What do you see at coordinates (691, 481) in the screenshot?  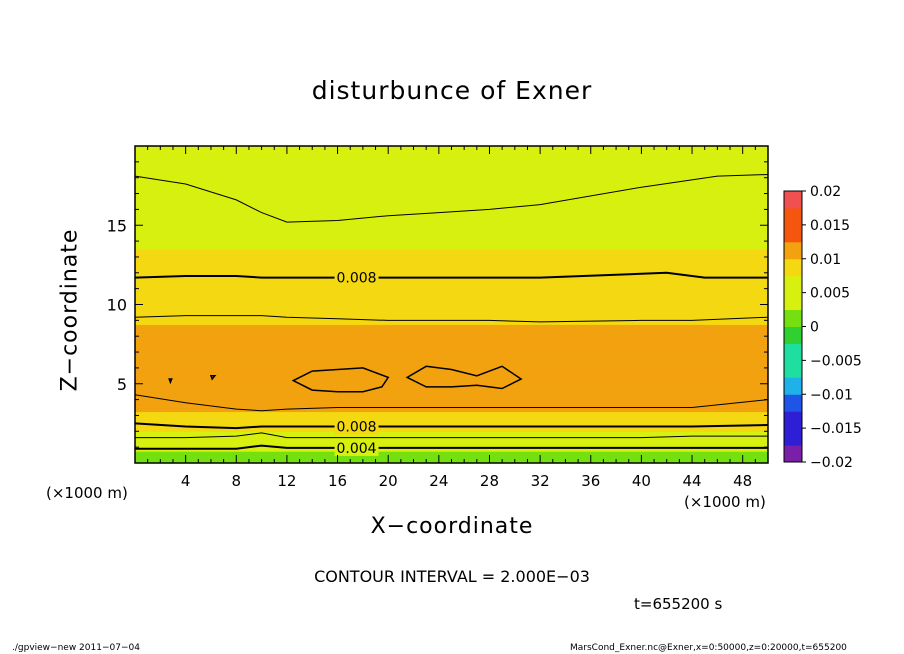 I see `x-tick-label: 44` at bounding box center [691, 481].